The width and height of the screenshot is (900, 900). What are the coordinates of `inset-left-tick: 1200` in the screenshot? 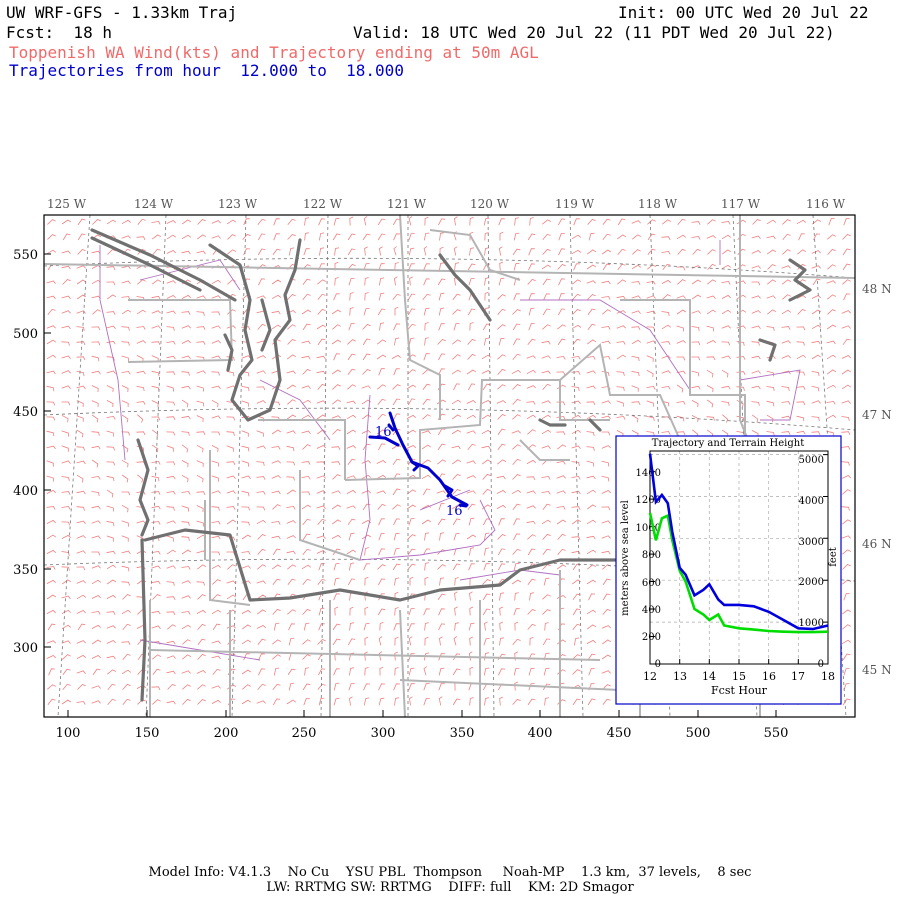 It's located at (648, 500).